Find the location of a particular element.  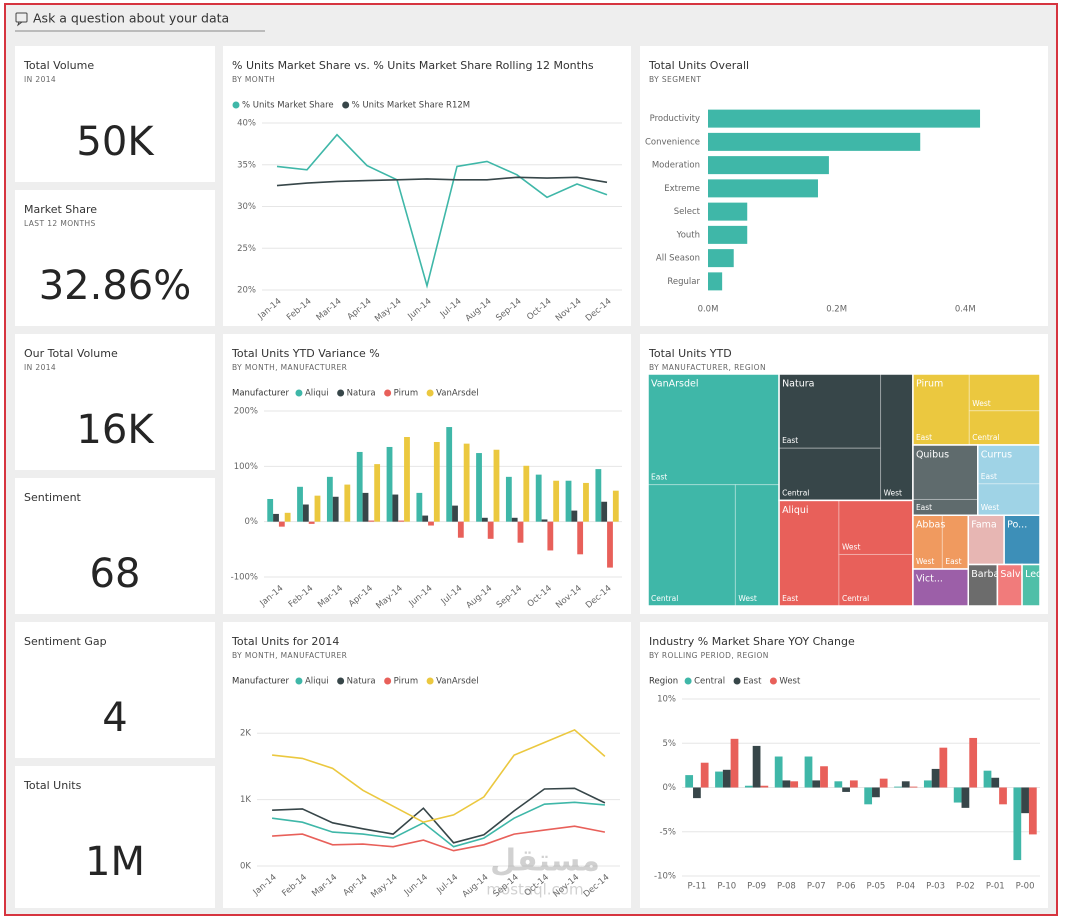

y-tick-label: 2K is located at coordinates (245, 734).